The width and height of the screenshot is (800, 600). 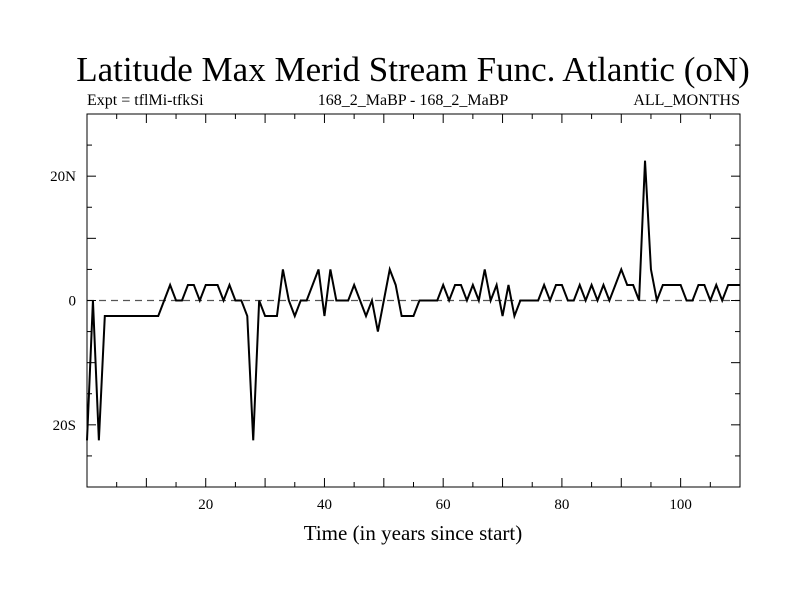 I want to click on y-tick-label: 20S, so click(x=64, y=426).